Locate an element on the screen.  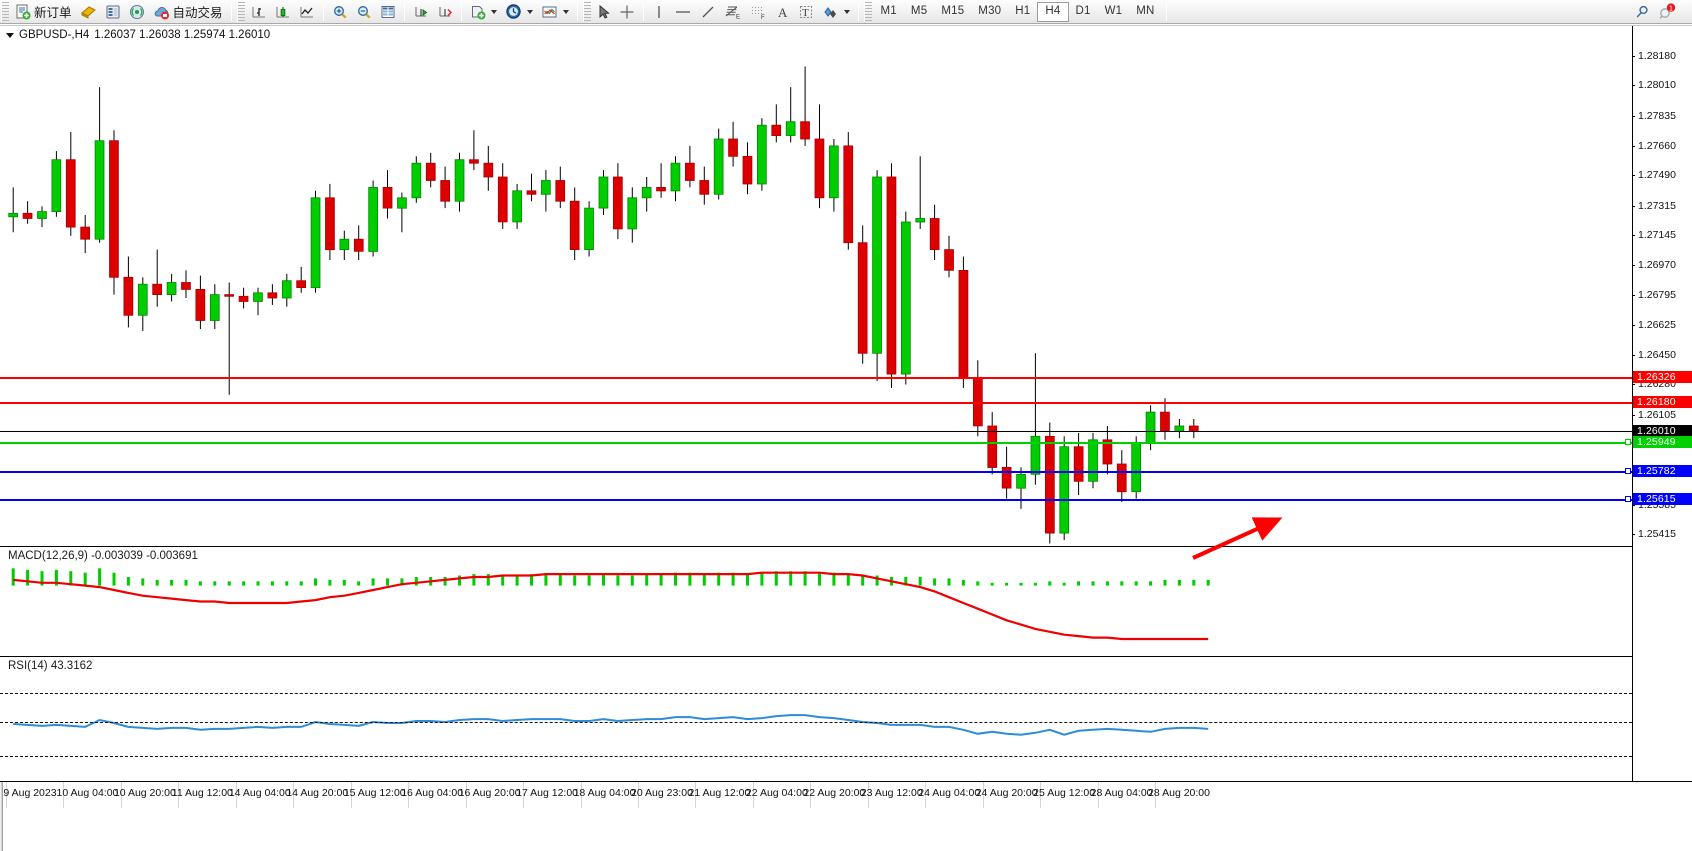
time-label: 25 Aug 12:00 is located at coordinates (1064, 793).